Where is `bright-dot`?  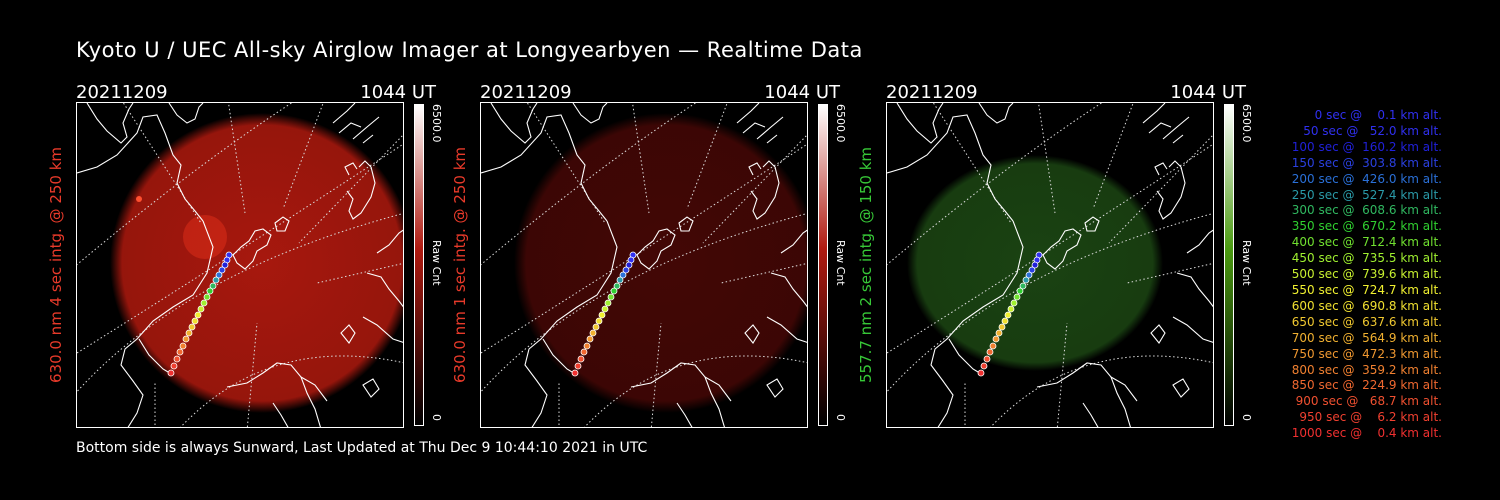 bright-dot is located at coordinates (139, 199).